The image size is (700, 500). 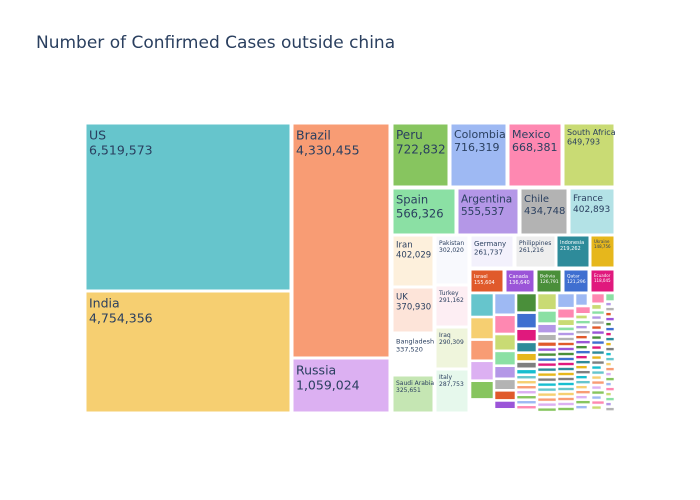 What do you see at coordinates (188, 207) in the screenshot?
I see `treemap-tile-us: US6,519,573` at bounding box center [188, 207].